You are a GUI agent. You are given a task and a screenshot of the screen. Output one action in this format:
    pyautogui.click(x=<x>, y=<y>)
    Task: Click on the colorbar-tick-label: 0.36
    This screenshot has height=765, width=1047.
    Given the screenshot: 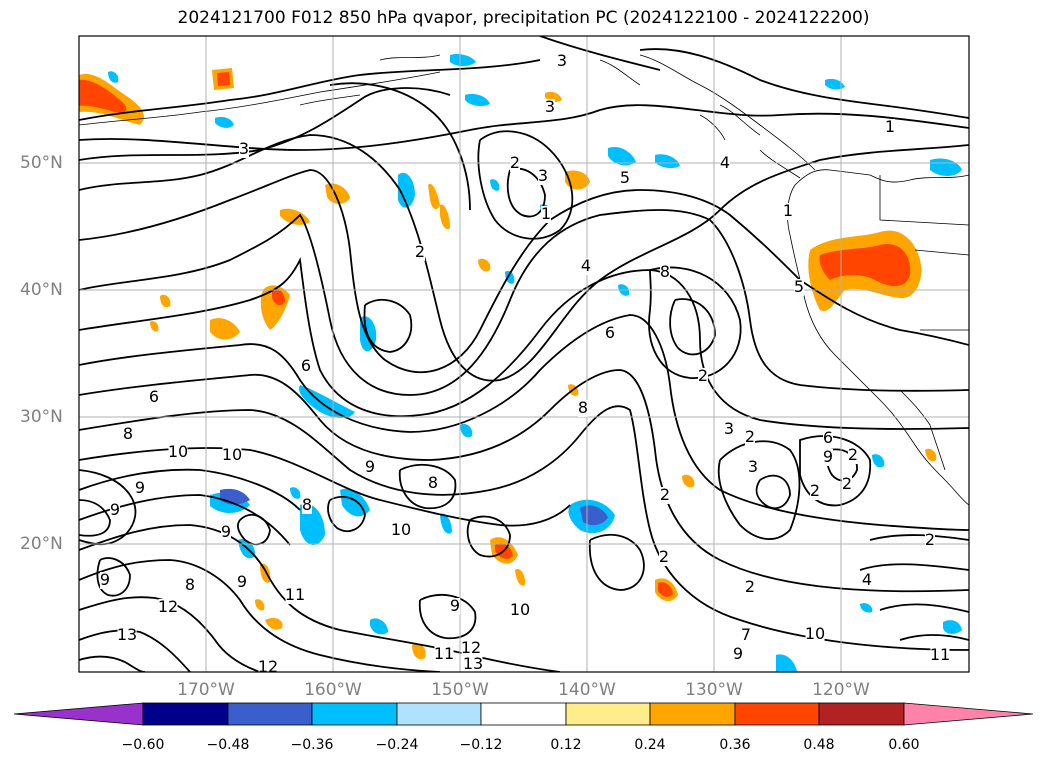 What is the action you would take?
    pyautogui.click(x=735, y=745)
    